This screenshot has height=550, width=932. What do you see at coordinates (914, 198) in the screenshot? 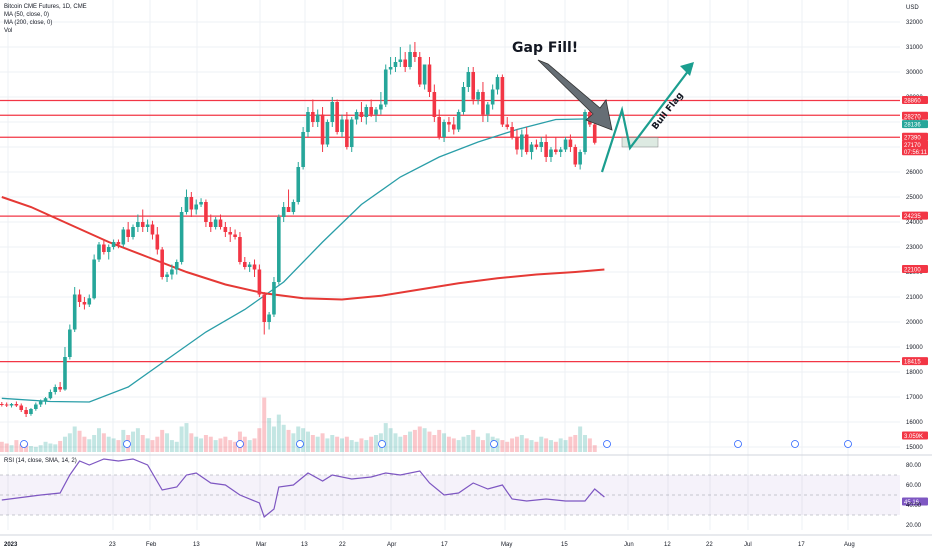
I see `price-tick-label: 25000` at bounding box center [914, 198].